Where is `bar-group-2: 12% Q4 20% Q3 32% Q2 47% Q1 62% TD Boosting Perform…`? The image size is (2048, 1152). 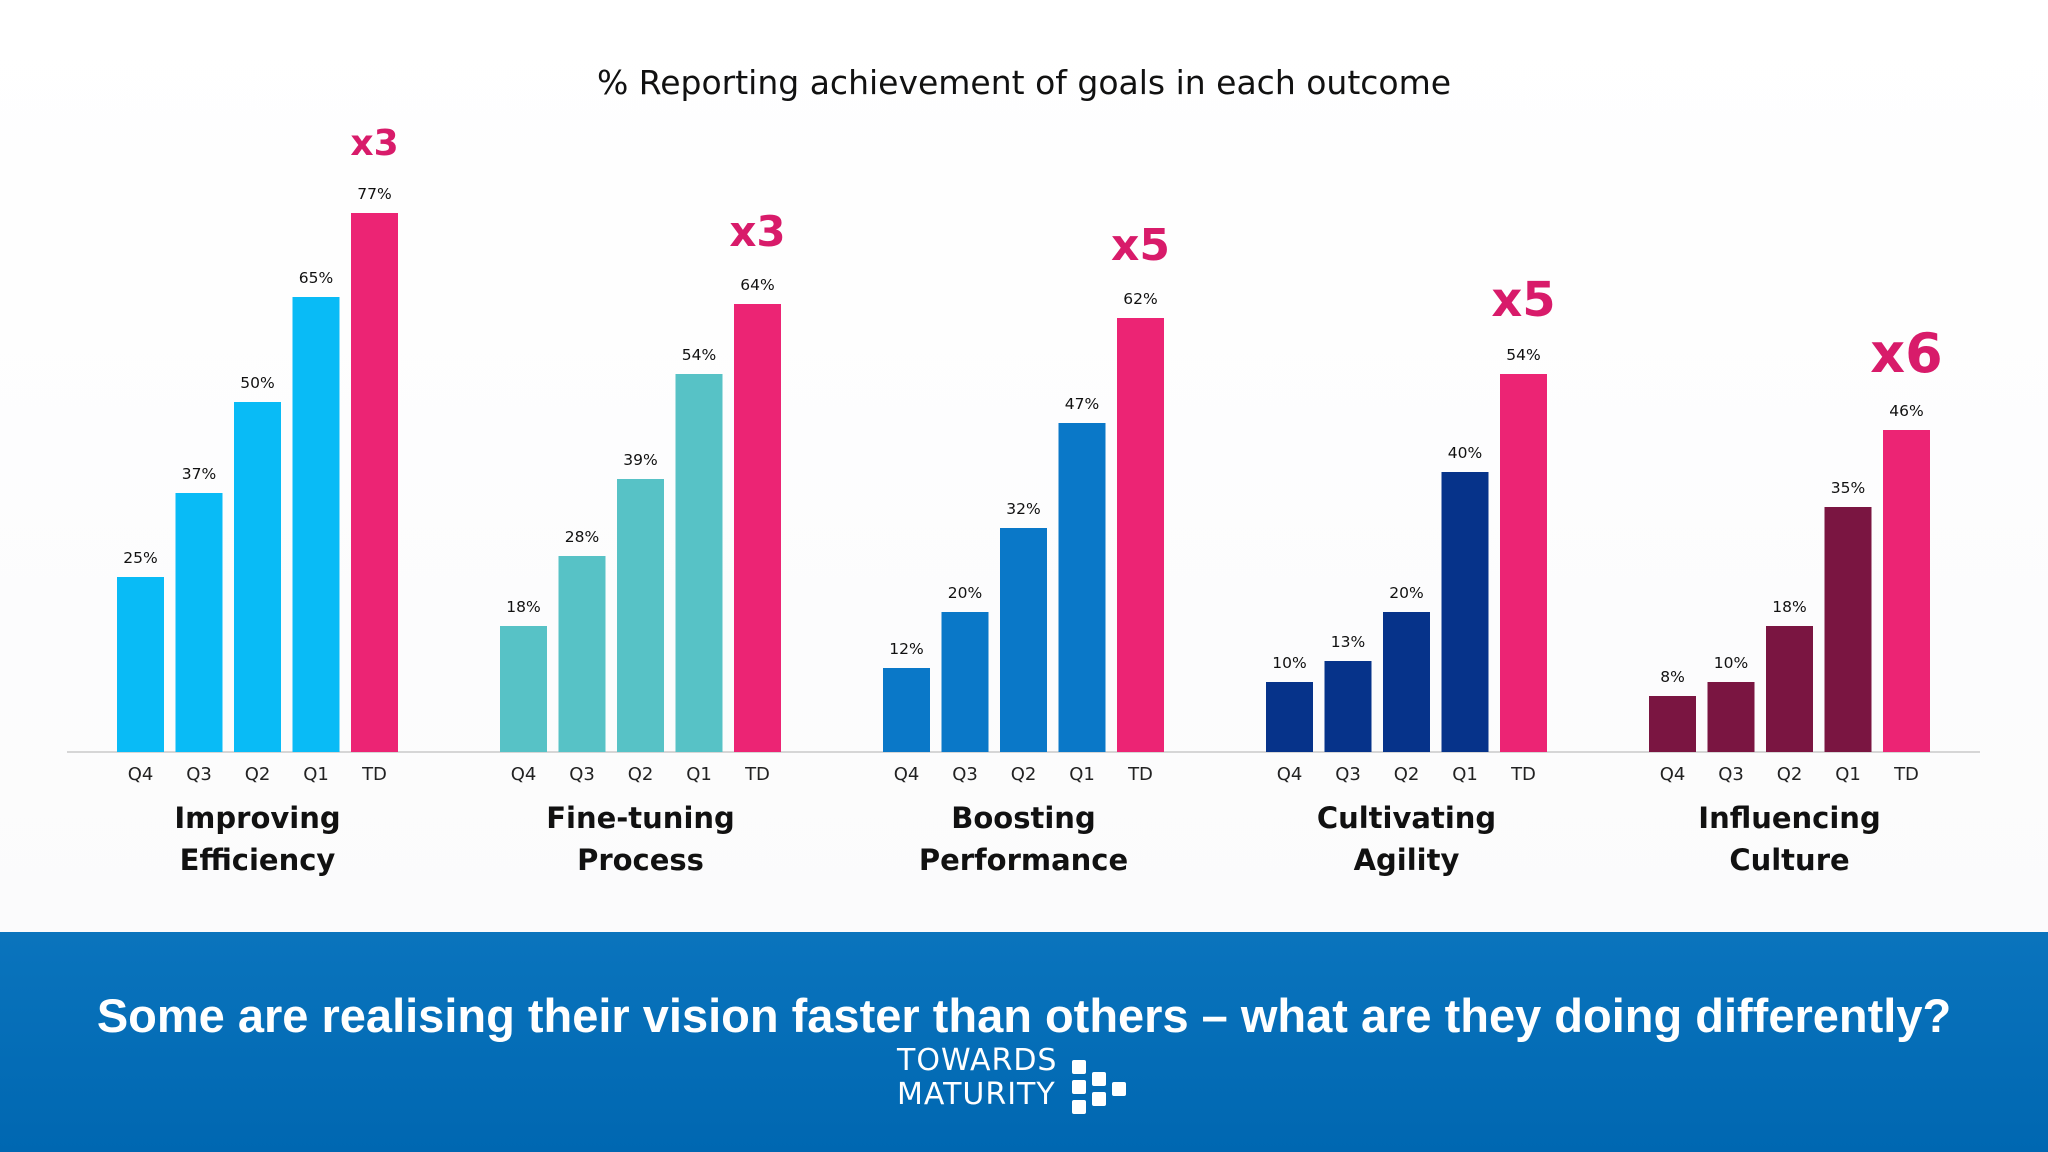 bar-group-2: 12% Q4 20% Q3 32% Q2 47% Q1 62% TD Boosting Perform… is located at coordinates (1026, 548).